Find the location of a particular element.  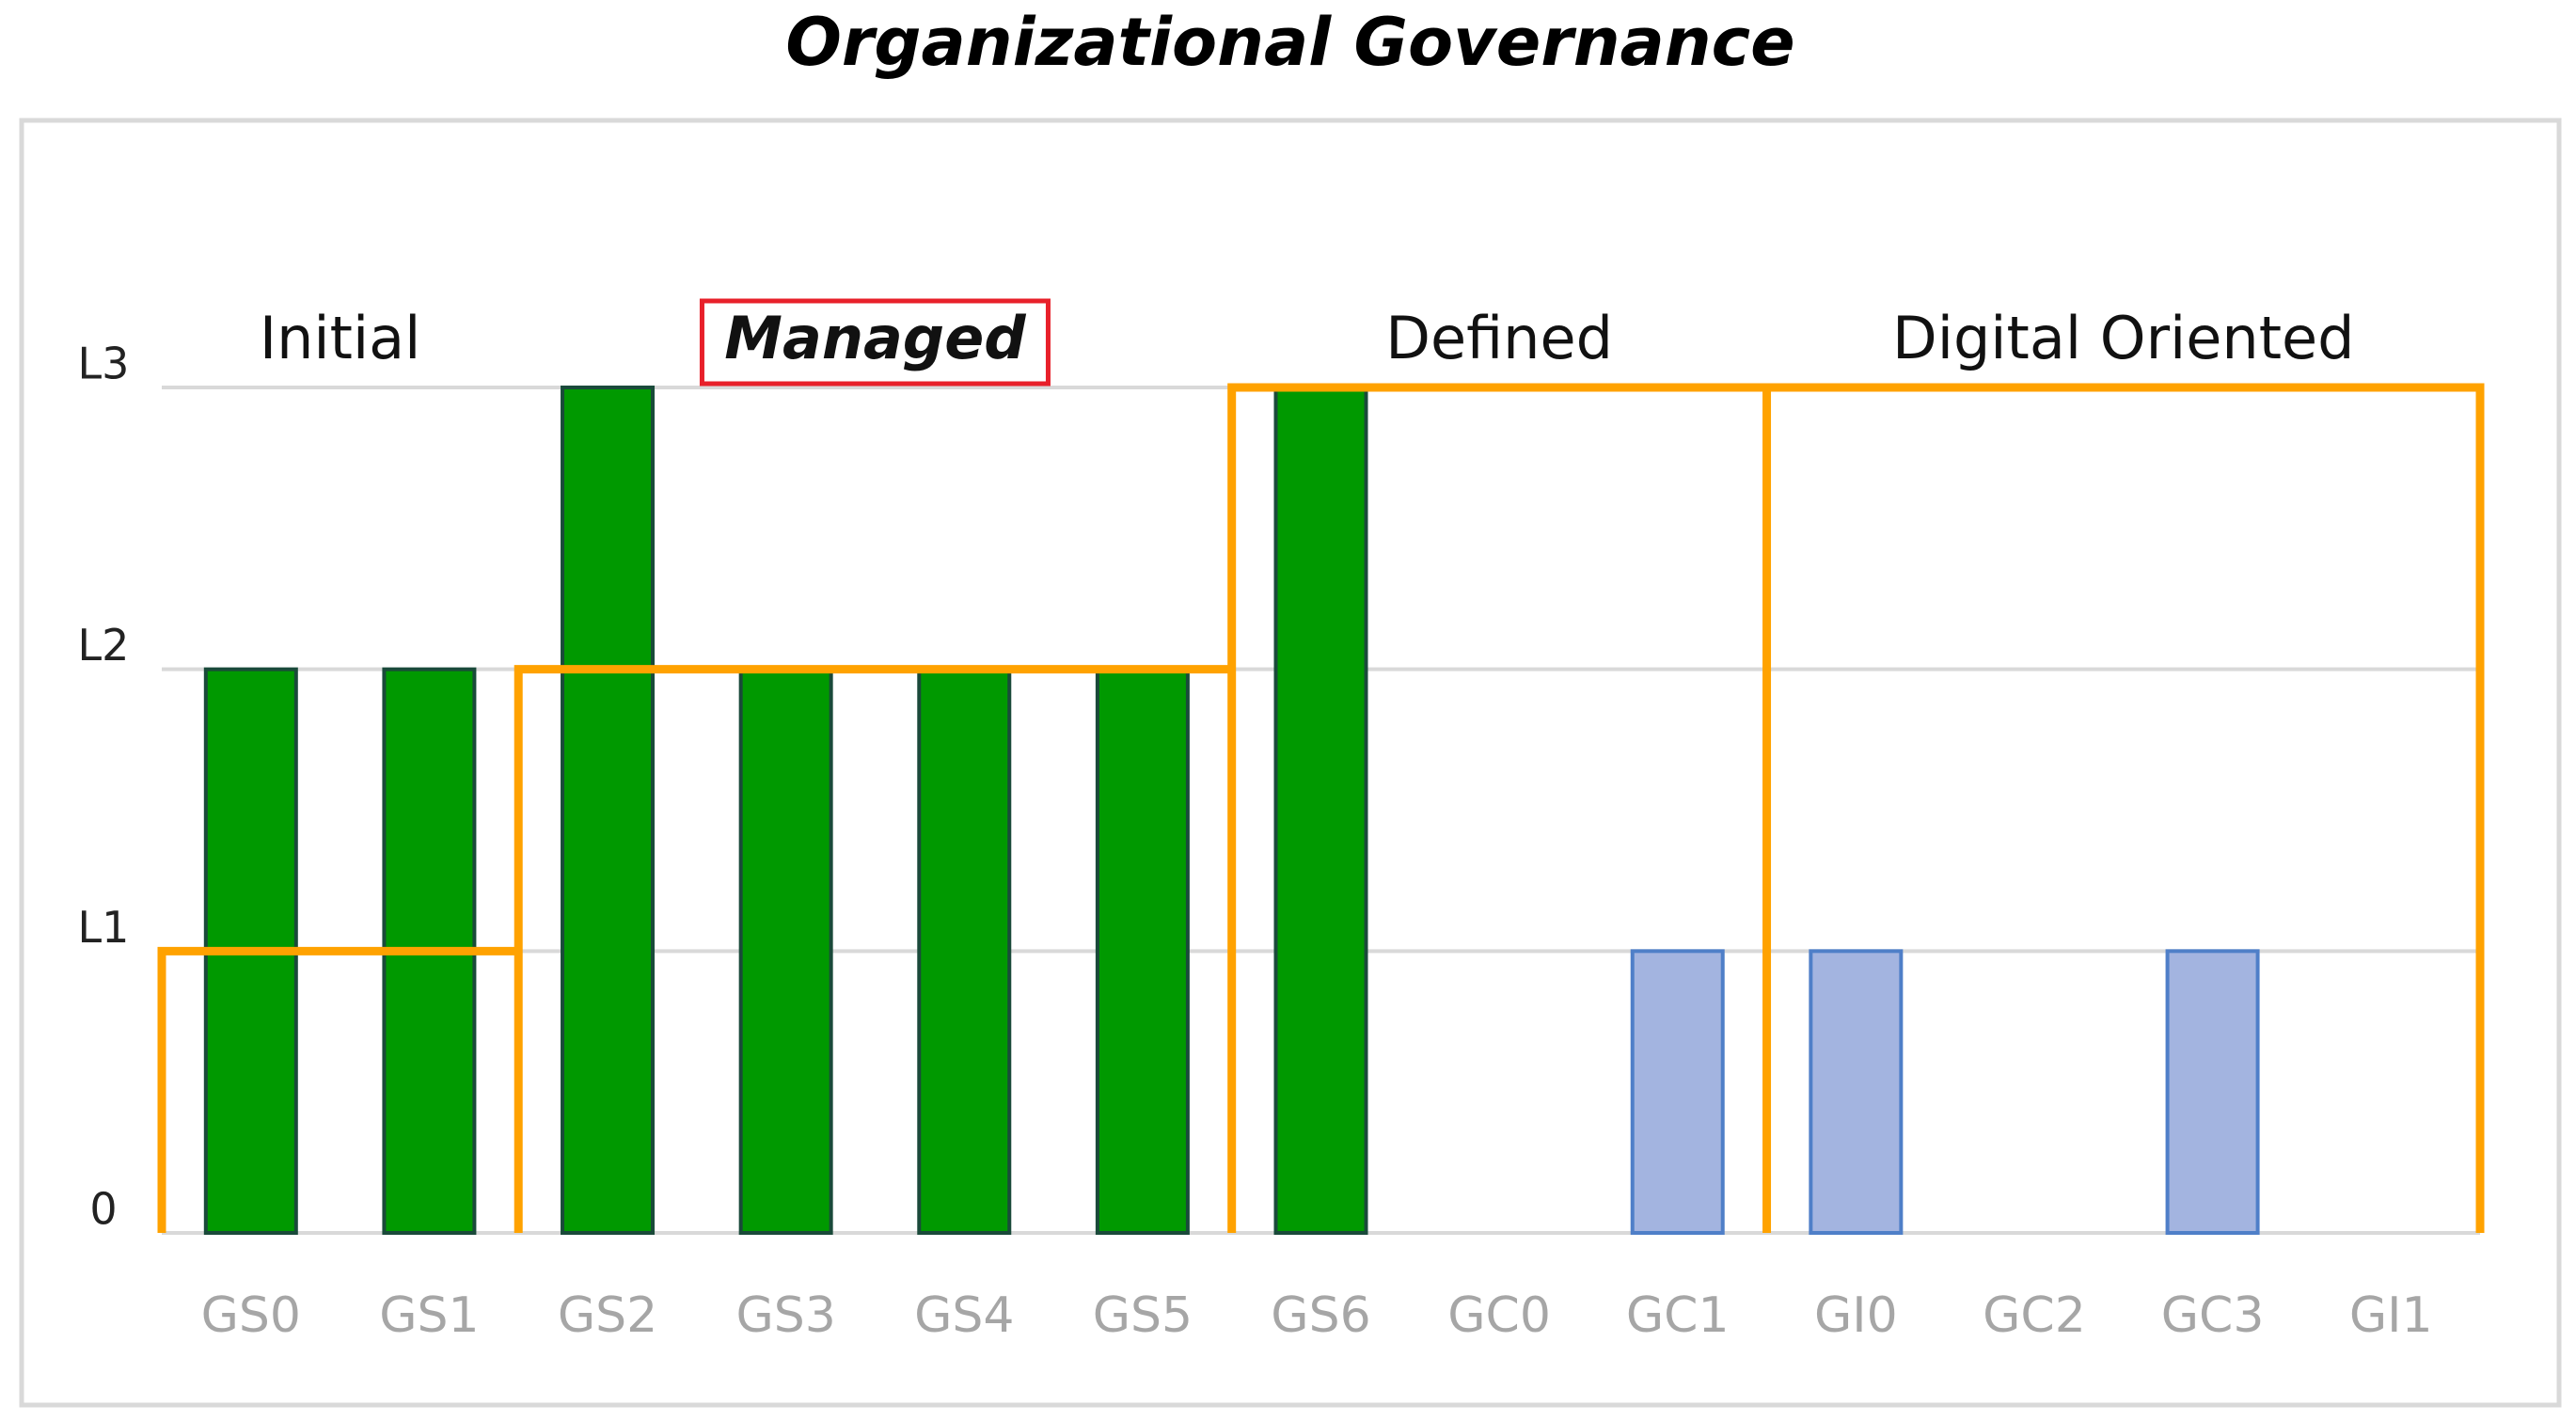

x-tick-label: GS1 is located at coordinates (429, 1315).